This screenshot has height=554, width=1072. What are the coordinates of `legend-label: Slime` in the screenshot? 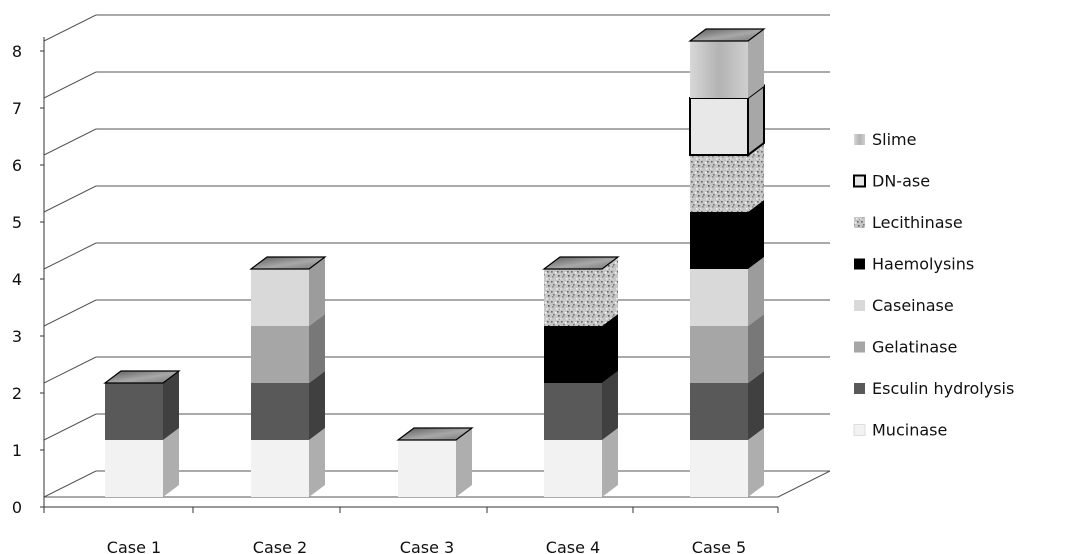 It's located at (894, 139).